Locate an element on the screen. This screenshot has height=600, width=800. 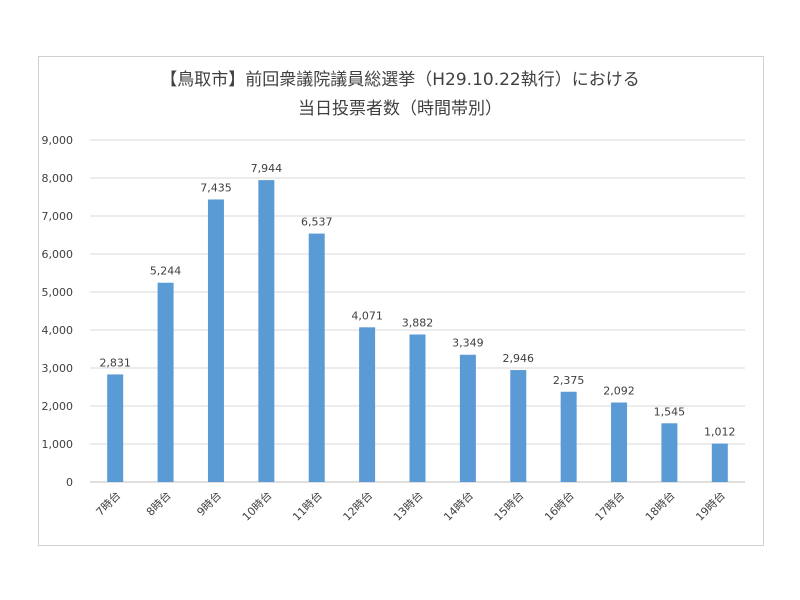
data-label: 2,946 is located at coordinates (519, 358).